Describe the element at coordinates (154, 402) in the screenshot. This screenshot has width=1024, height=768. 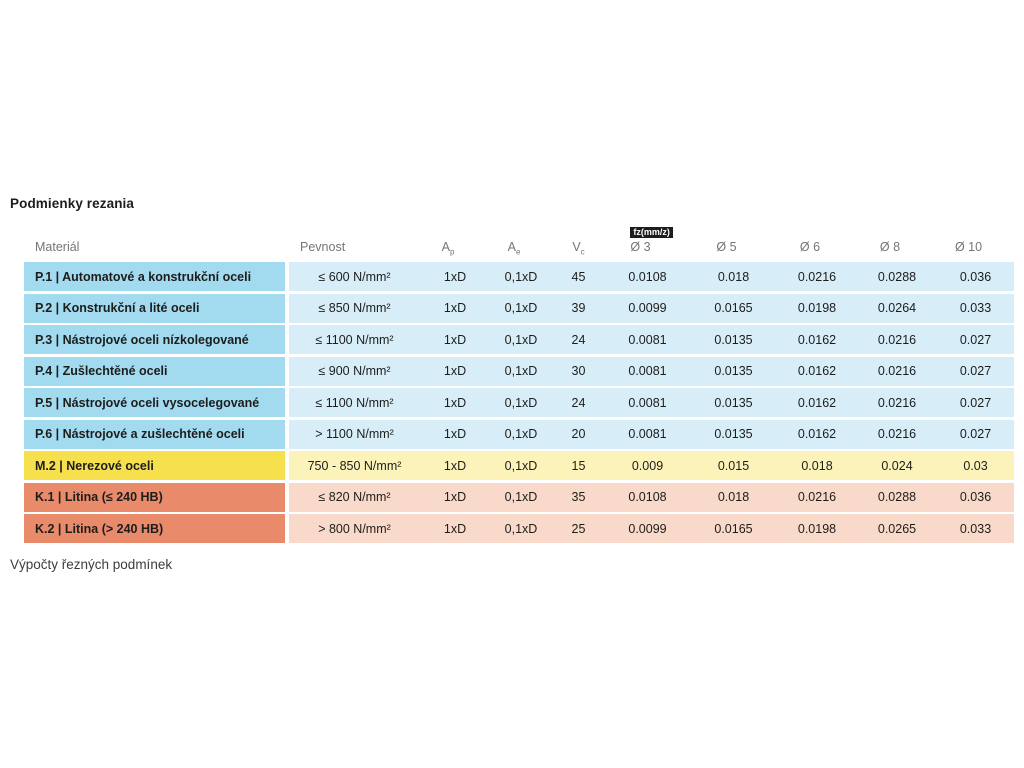
I see `material-cell: P.5 | Nástrojové oceli vysocelegované` at that location.